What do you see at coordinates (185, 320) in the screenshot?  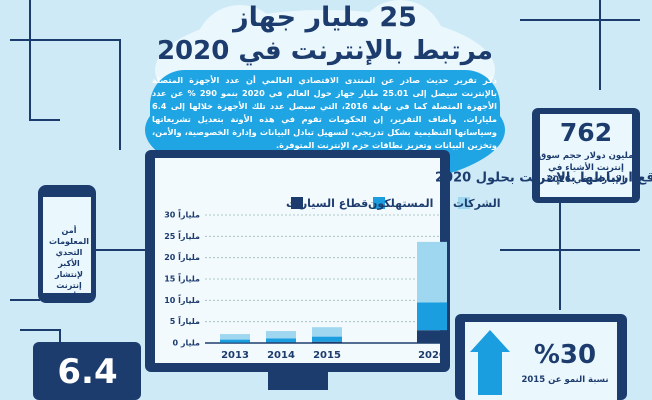 I see `y-tick-label: 5 ملياراً` at bounding box center [185, 320].